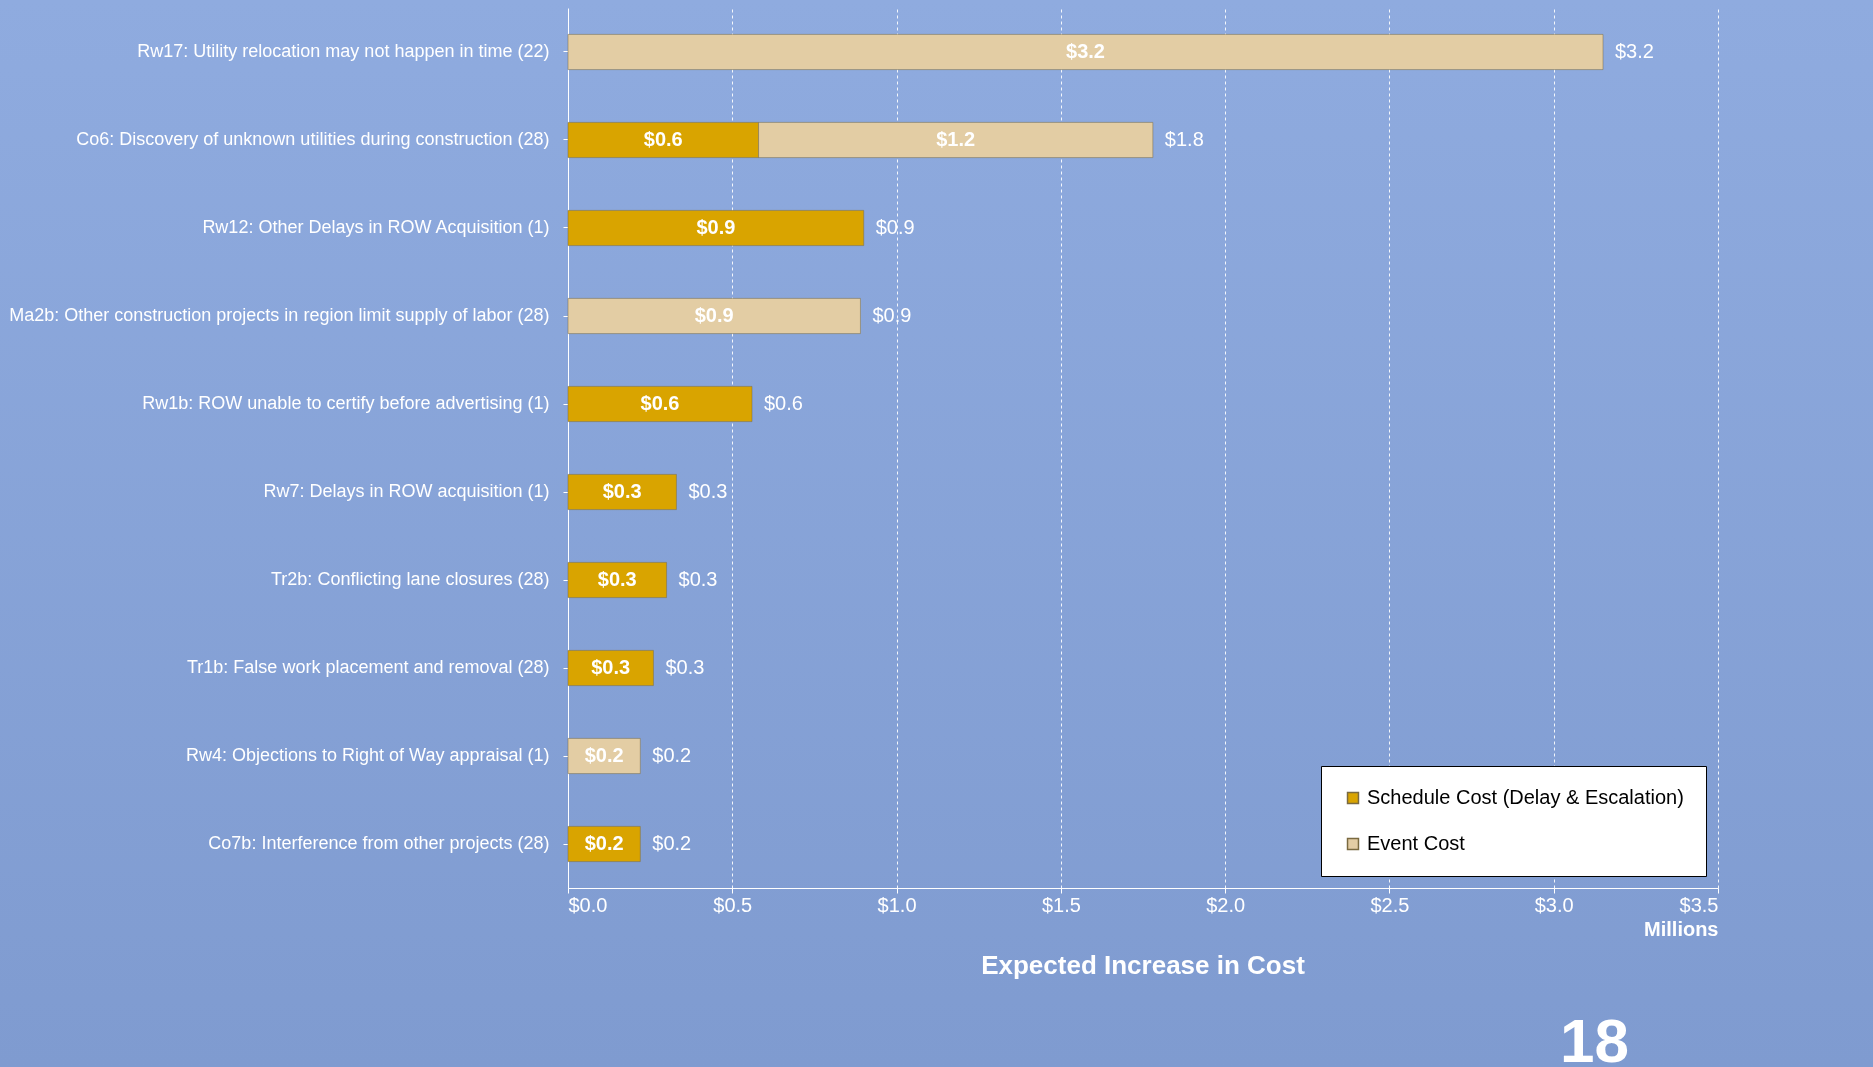 The image size is (1873, 1067). I want to click on y-tick-label: Tr1b: False work placement and removal (28), so click(368, 667).